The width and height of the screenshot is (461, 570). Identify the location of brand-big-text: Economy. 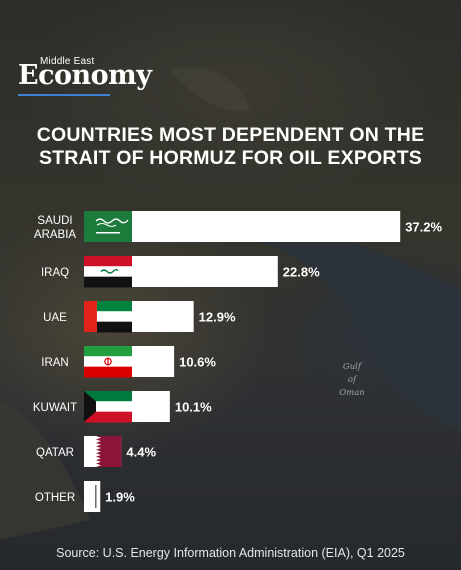
(85, 75).